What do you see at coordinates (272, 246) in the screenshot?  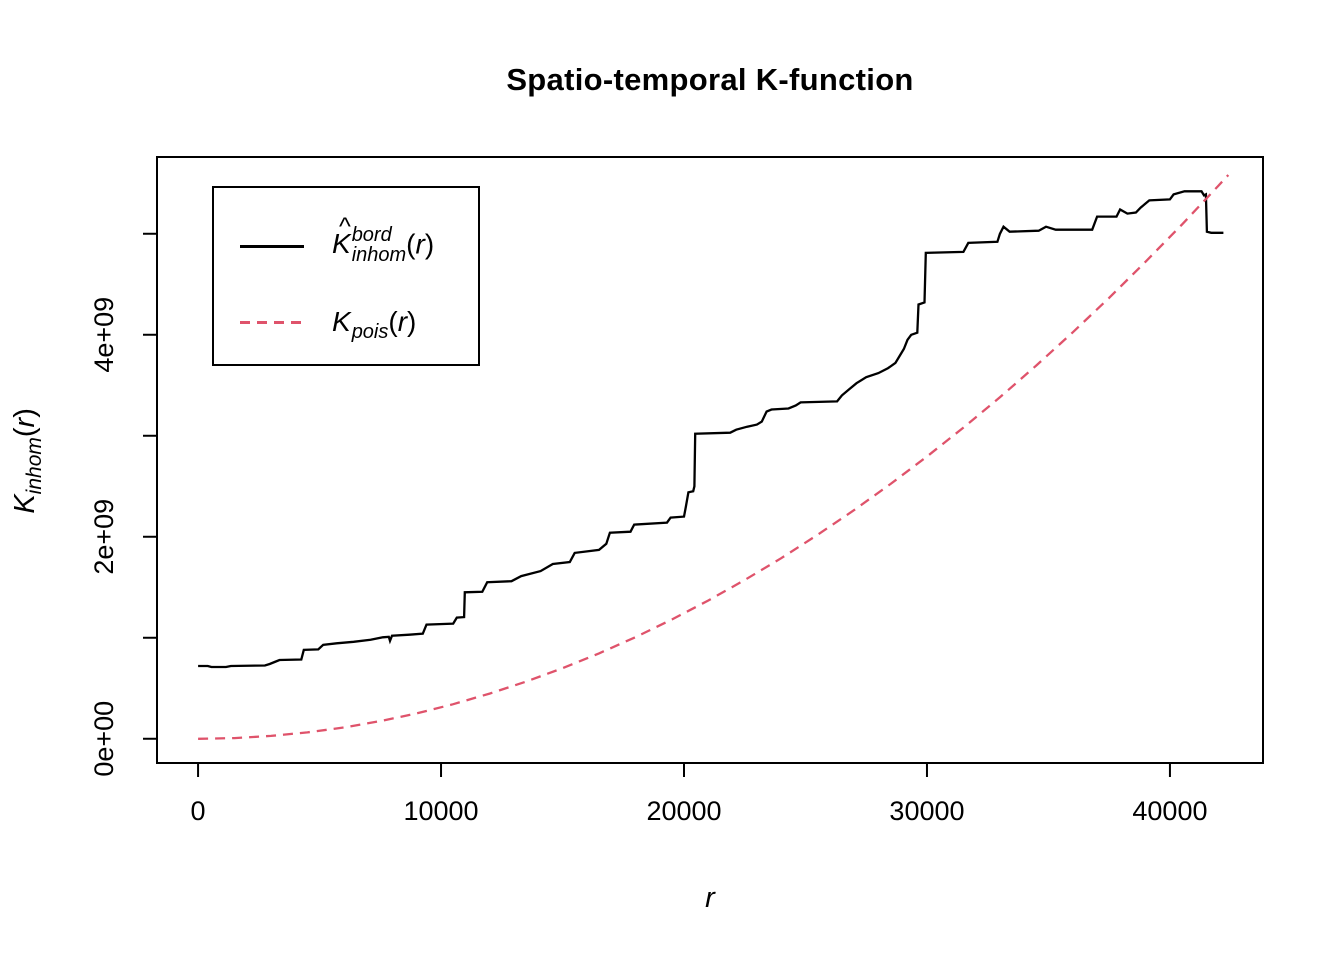 I see `legend-solid-line-sample` at bounding box center [272, 246].